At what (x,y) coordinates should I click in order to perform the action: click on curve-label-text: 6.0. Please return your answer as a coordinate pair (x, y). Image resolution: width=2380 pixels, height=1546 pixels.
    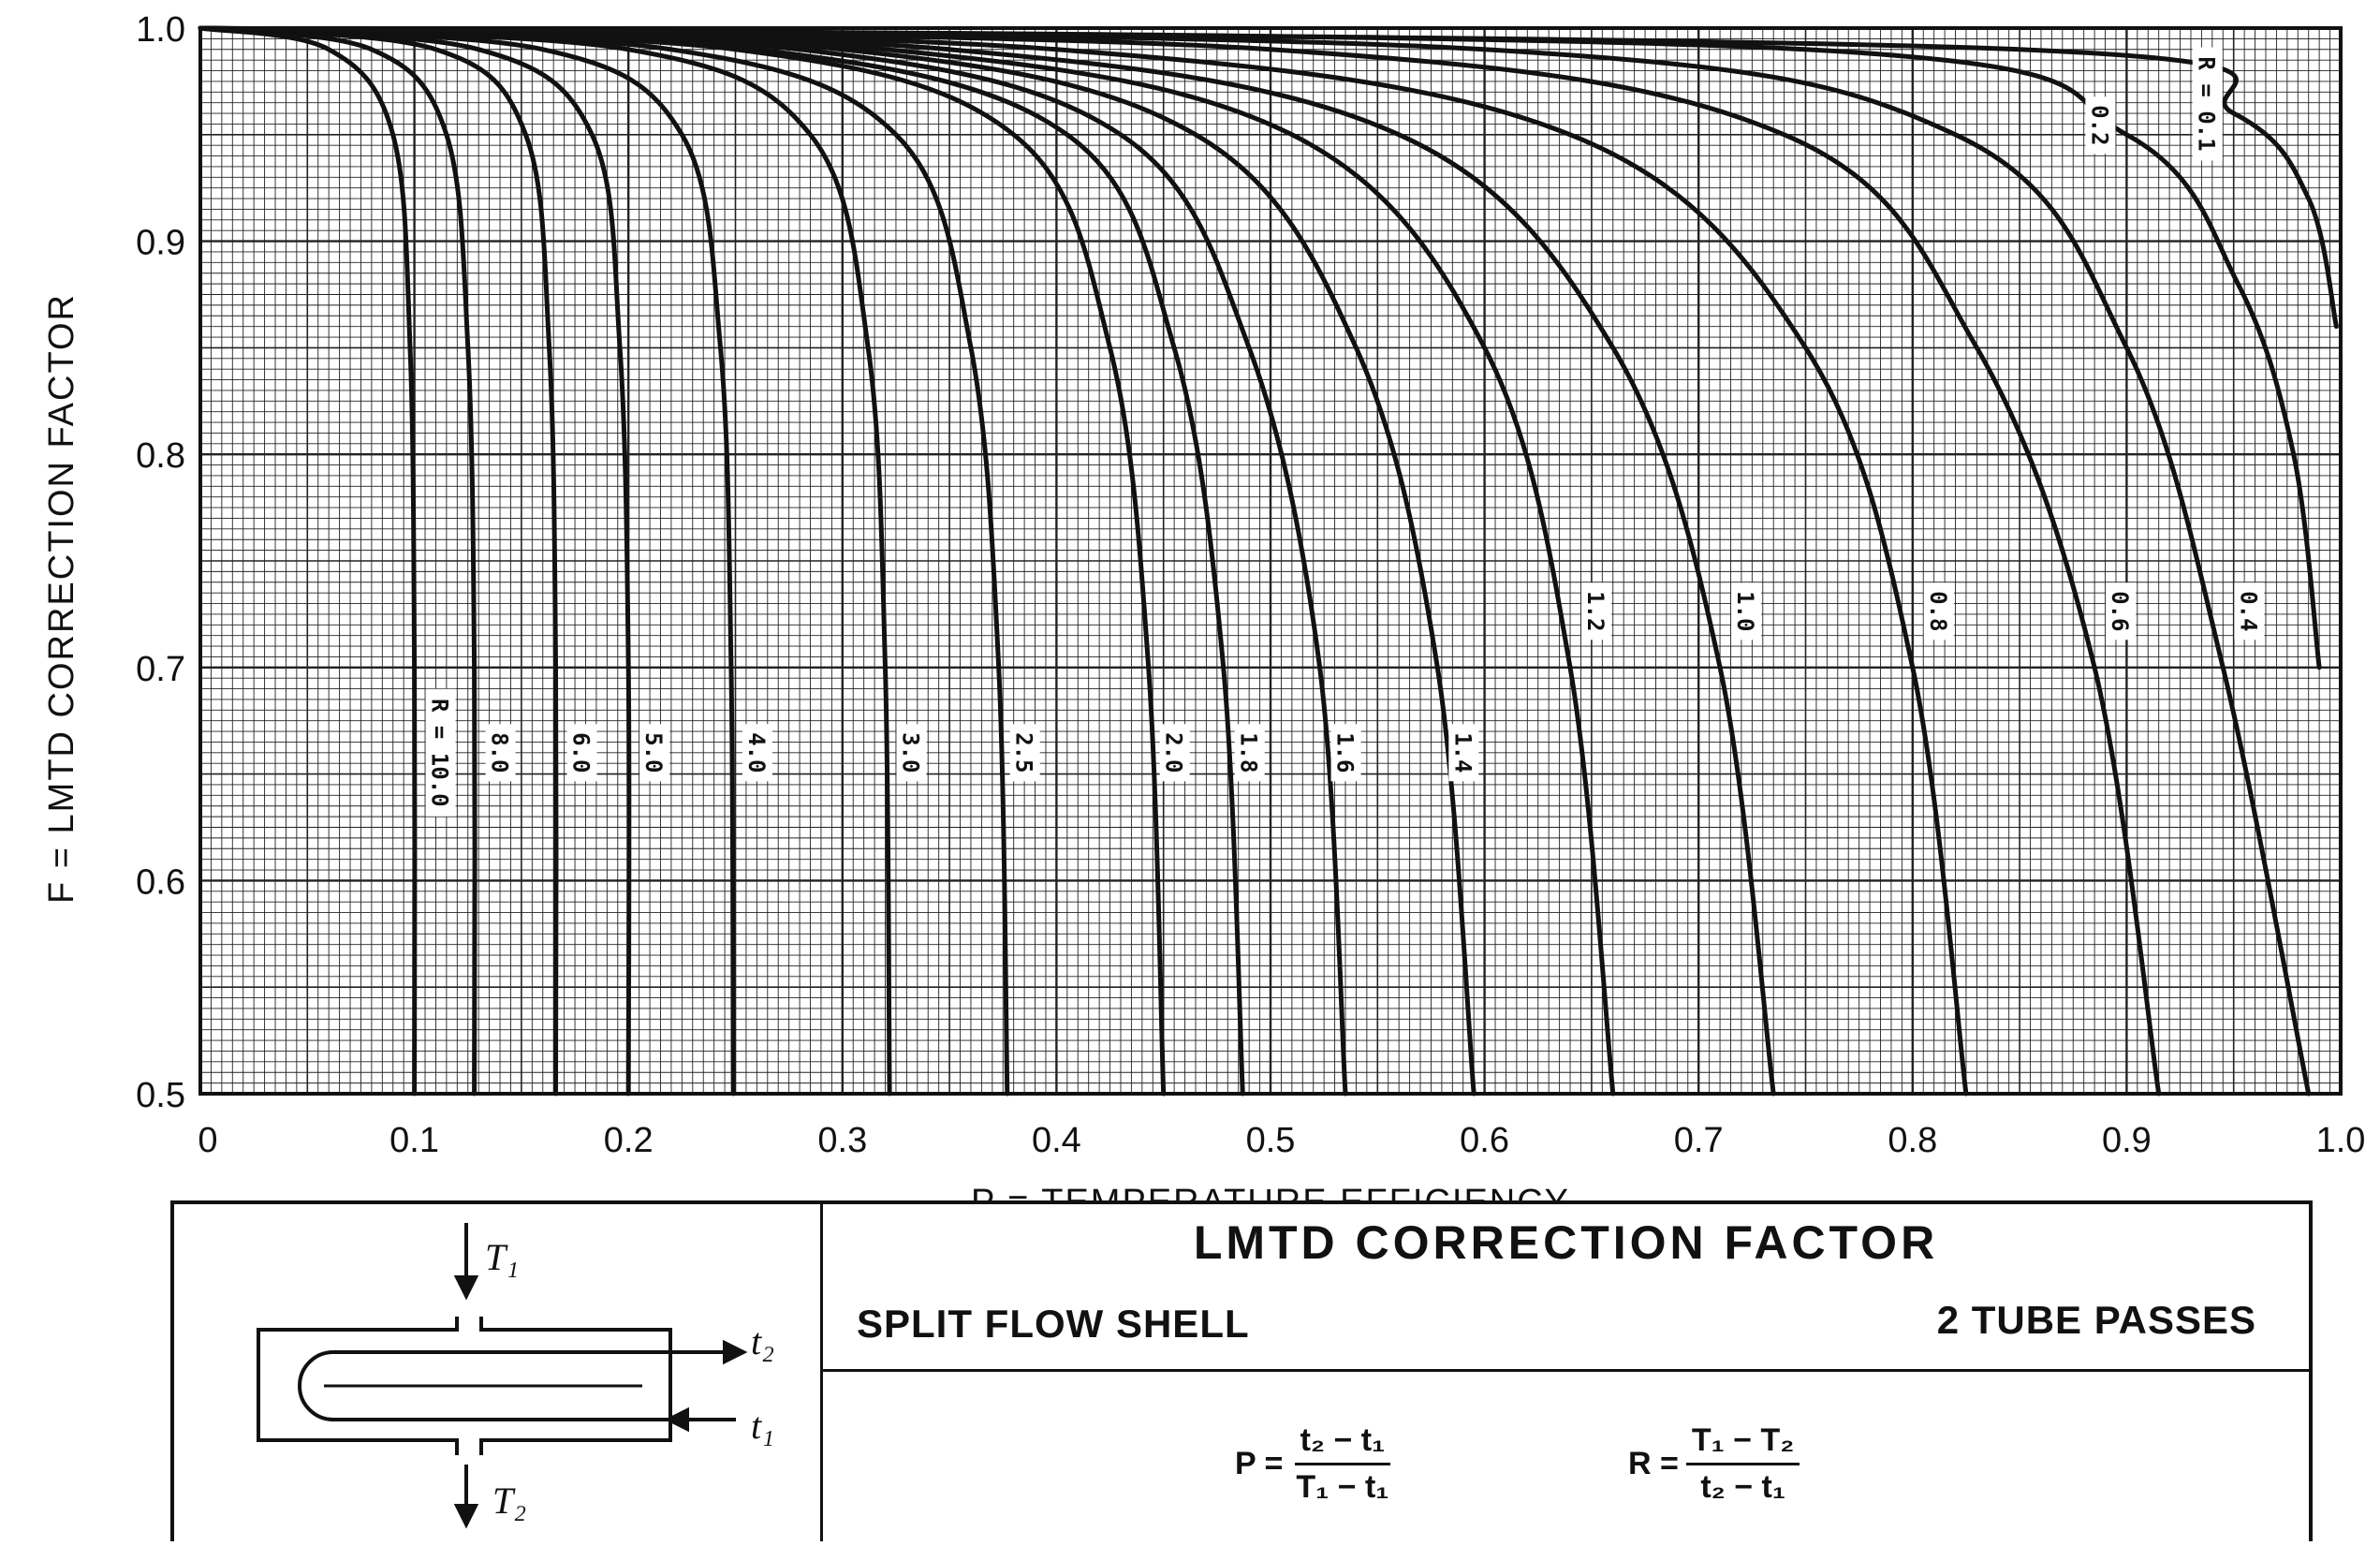
    Looking at the image, I should click on (581, 752).